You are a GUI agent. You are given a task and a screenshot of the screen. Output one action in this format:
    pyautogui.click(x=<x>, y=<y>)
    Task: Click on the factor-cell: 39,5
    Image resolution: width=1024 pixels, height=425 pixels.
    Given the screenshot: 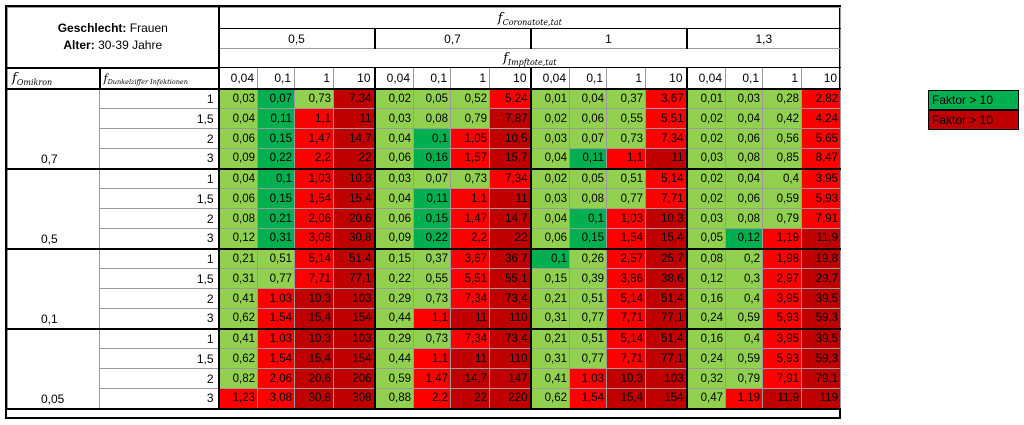 What is the action you would take?
    pyautogui.click(x=821, y=338)
    